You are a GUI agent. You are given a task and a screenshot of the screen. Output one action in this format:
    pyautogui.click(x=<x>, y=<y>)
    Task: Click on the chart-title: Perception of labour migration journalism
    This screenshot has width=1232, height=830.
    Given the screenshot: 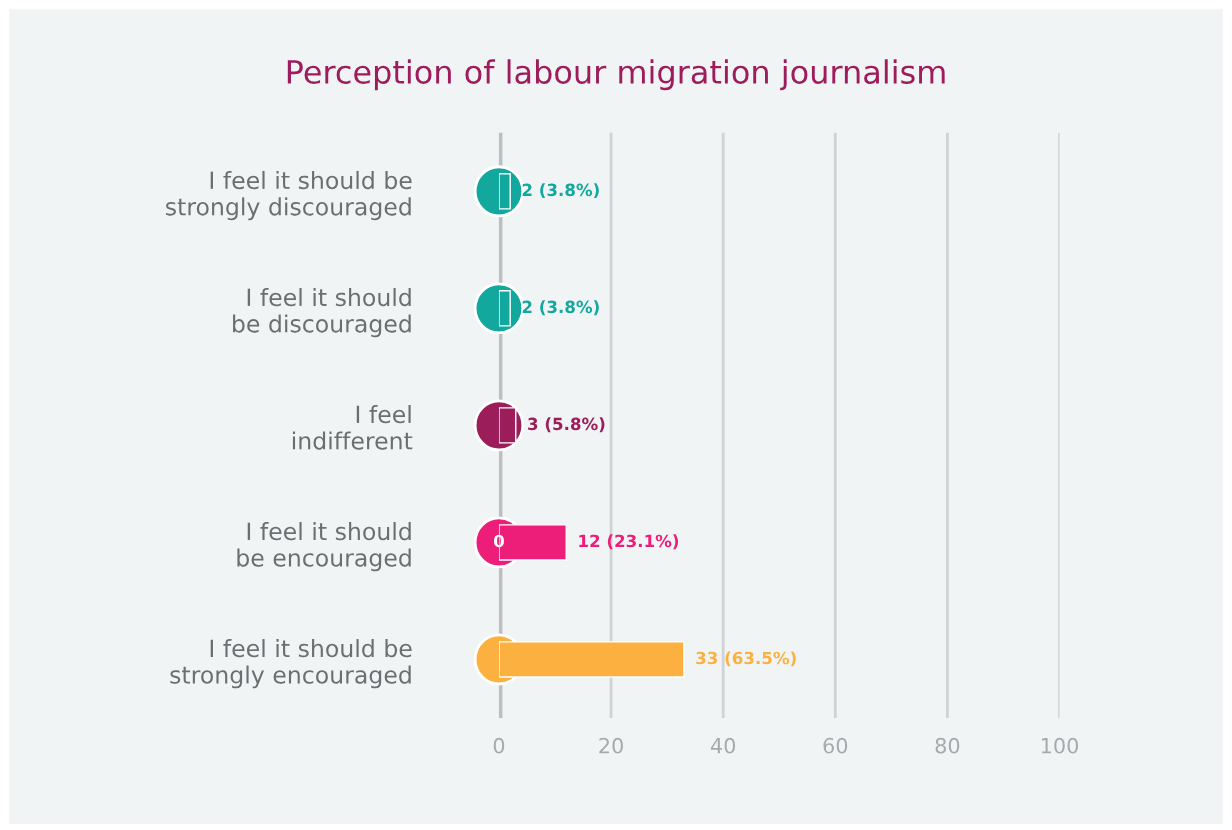 What is the action you would take?
    pyautogui.click(x=616, y=75)
    